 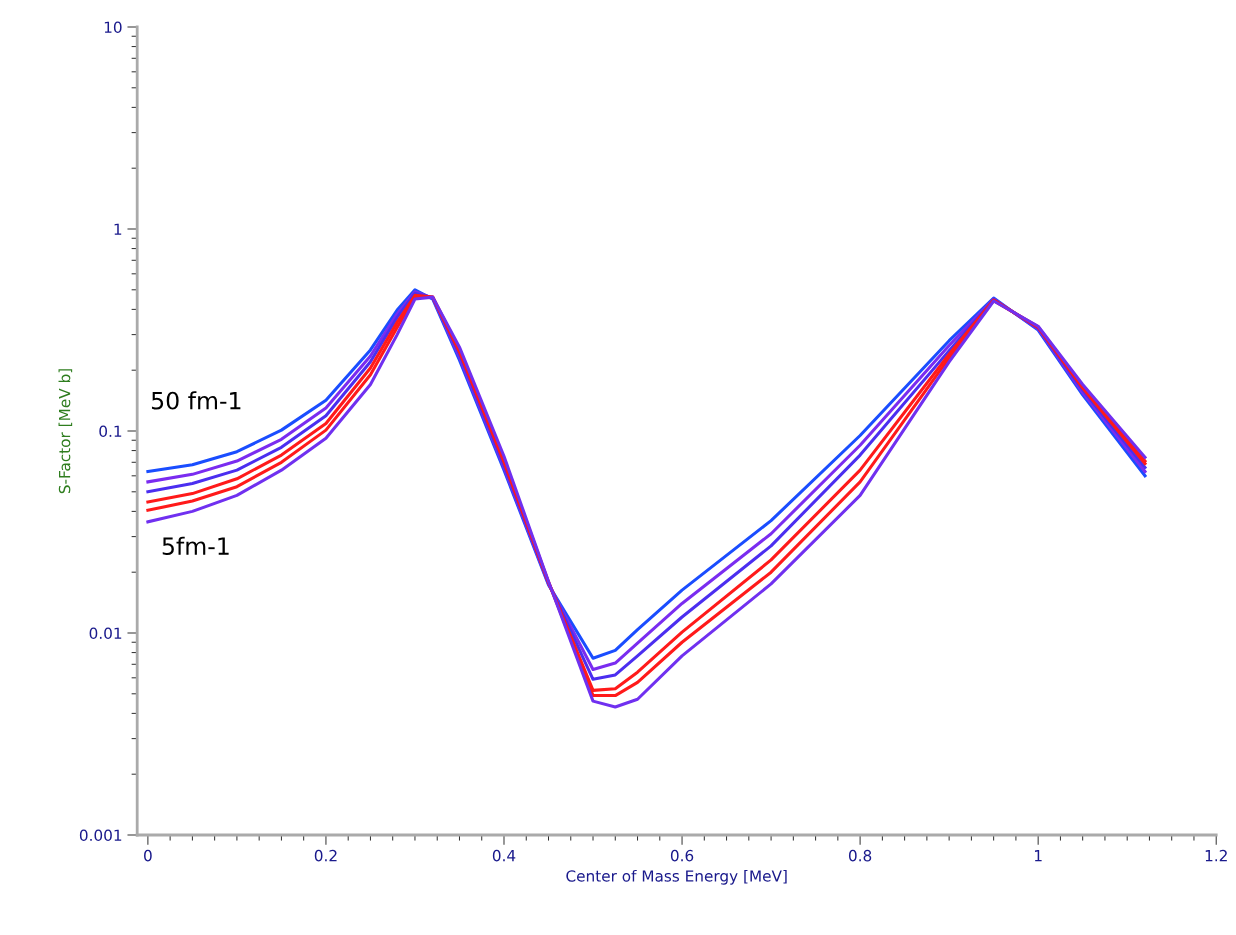 What do you see at coordinates (682, 855) in the screenshot?
I see `x-tick-label: 0.6` at bounding box center [682, 855].